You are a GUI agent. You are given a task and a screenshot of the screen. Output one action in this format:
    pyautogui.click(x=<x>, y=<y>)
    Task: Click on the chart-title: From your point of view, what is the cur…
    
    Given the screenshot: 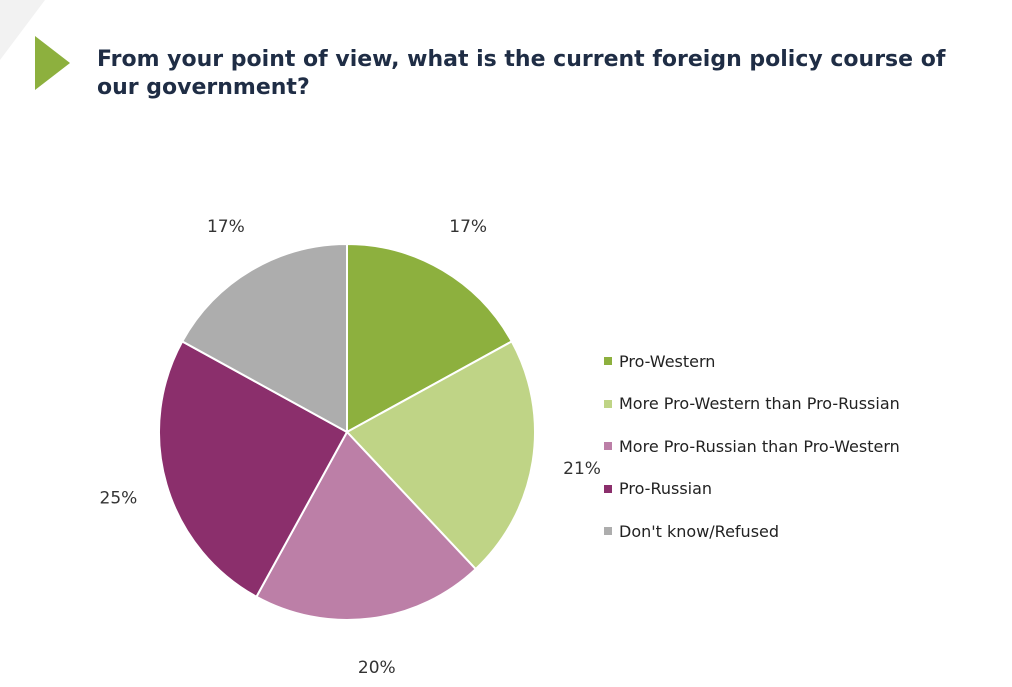 What is the action you would take?
    pyautogui.click(x=521, y=73)
    